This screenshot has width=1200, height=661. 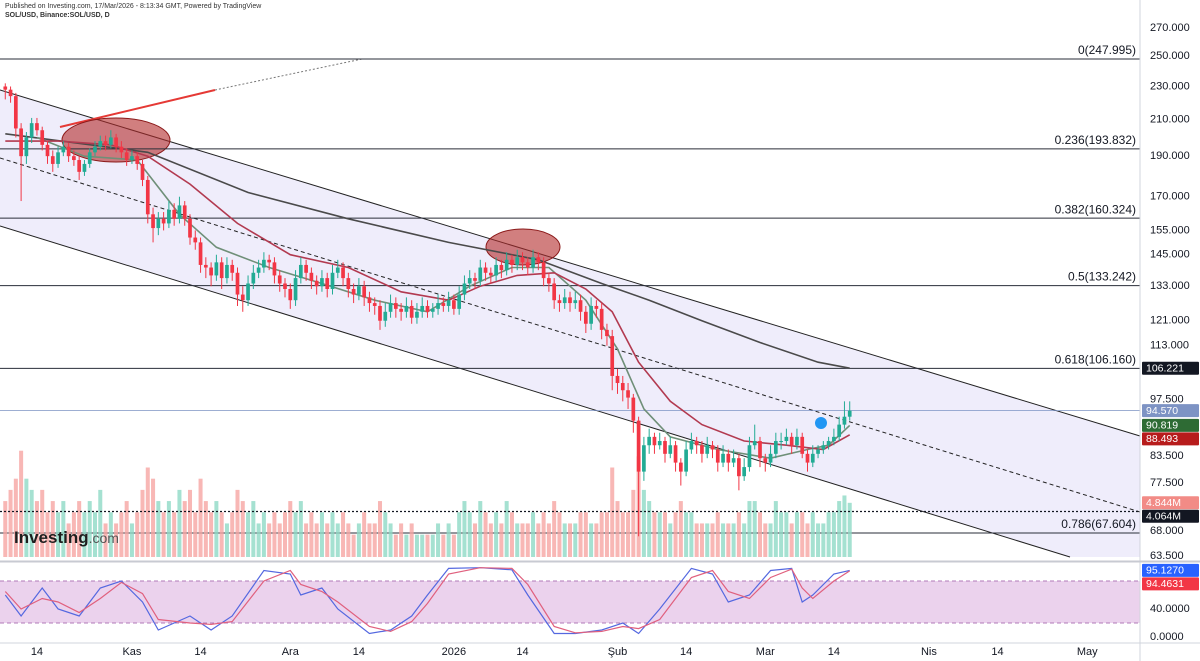 I want to click on stoch-label-text: 94.4631, so click(x=1165, y=584).